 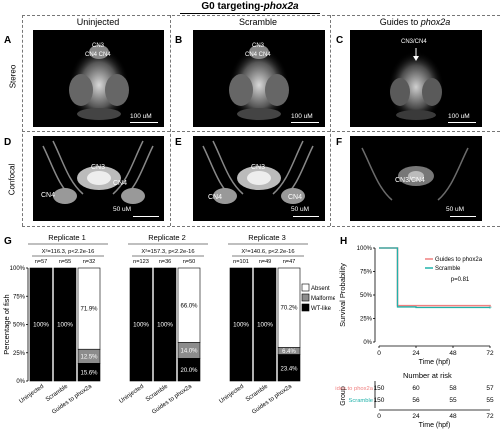 I want to click on column-label-scramble: Scramble, so click(x=257, y=22).